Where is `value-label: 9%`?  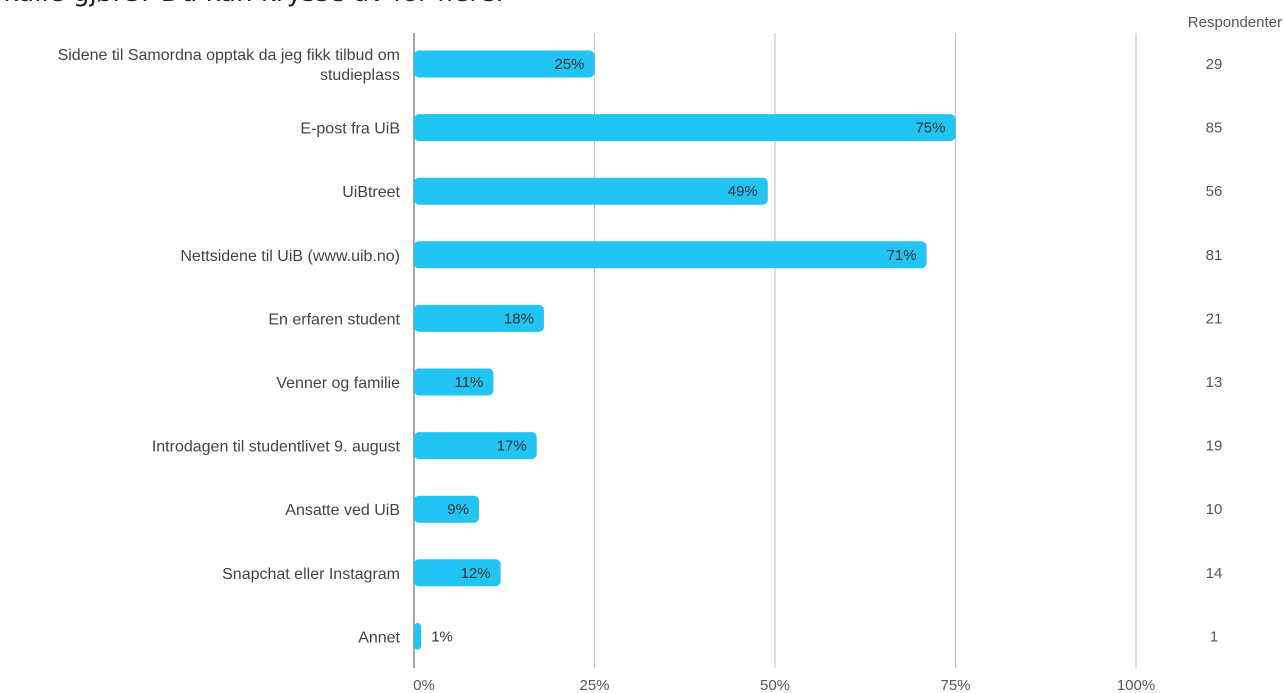
value-label: 9% is located at coordinates (458, 509).